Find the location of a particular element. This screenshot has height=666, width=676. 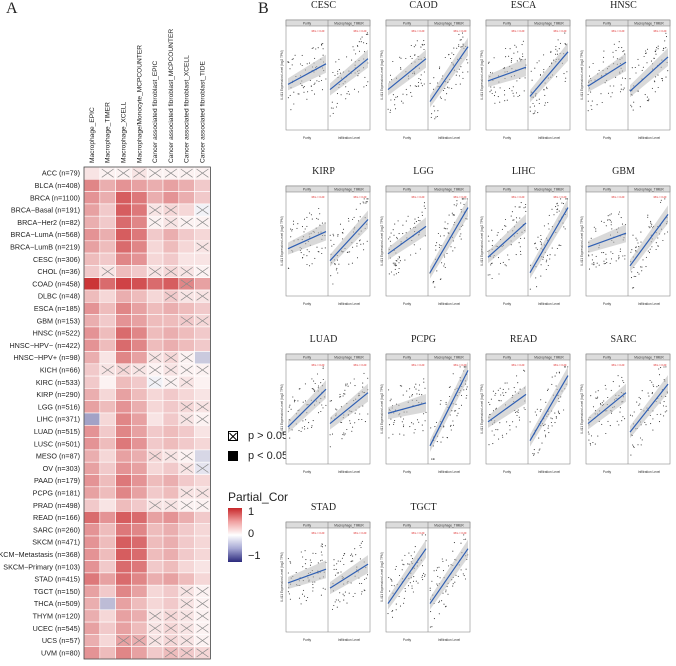

x-axis-label: Infiltration Level is located at coordinates (349, 304).